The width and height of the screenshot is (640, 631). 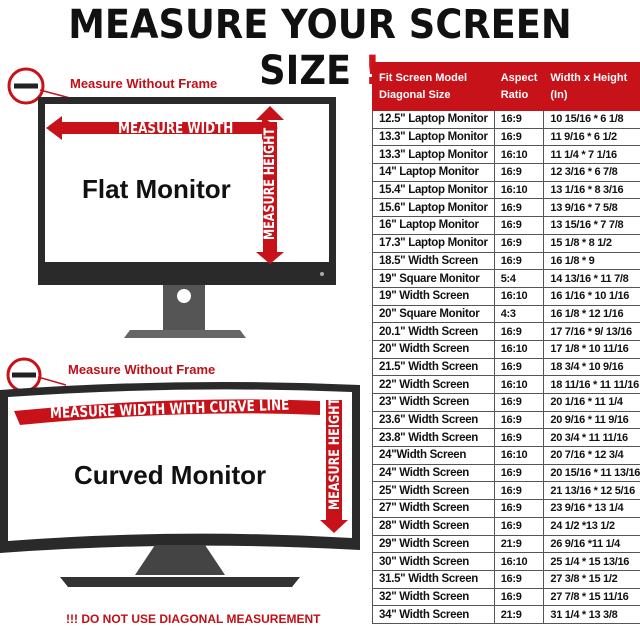 I want to click on cell-dimensions: 10 15/16 * 6 1/8, so click(x=591, y=119).